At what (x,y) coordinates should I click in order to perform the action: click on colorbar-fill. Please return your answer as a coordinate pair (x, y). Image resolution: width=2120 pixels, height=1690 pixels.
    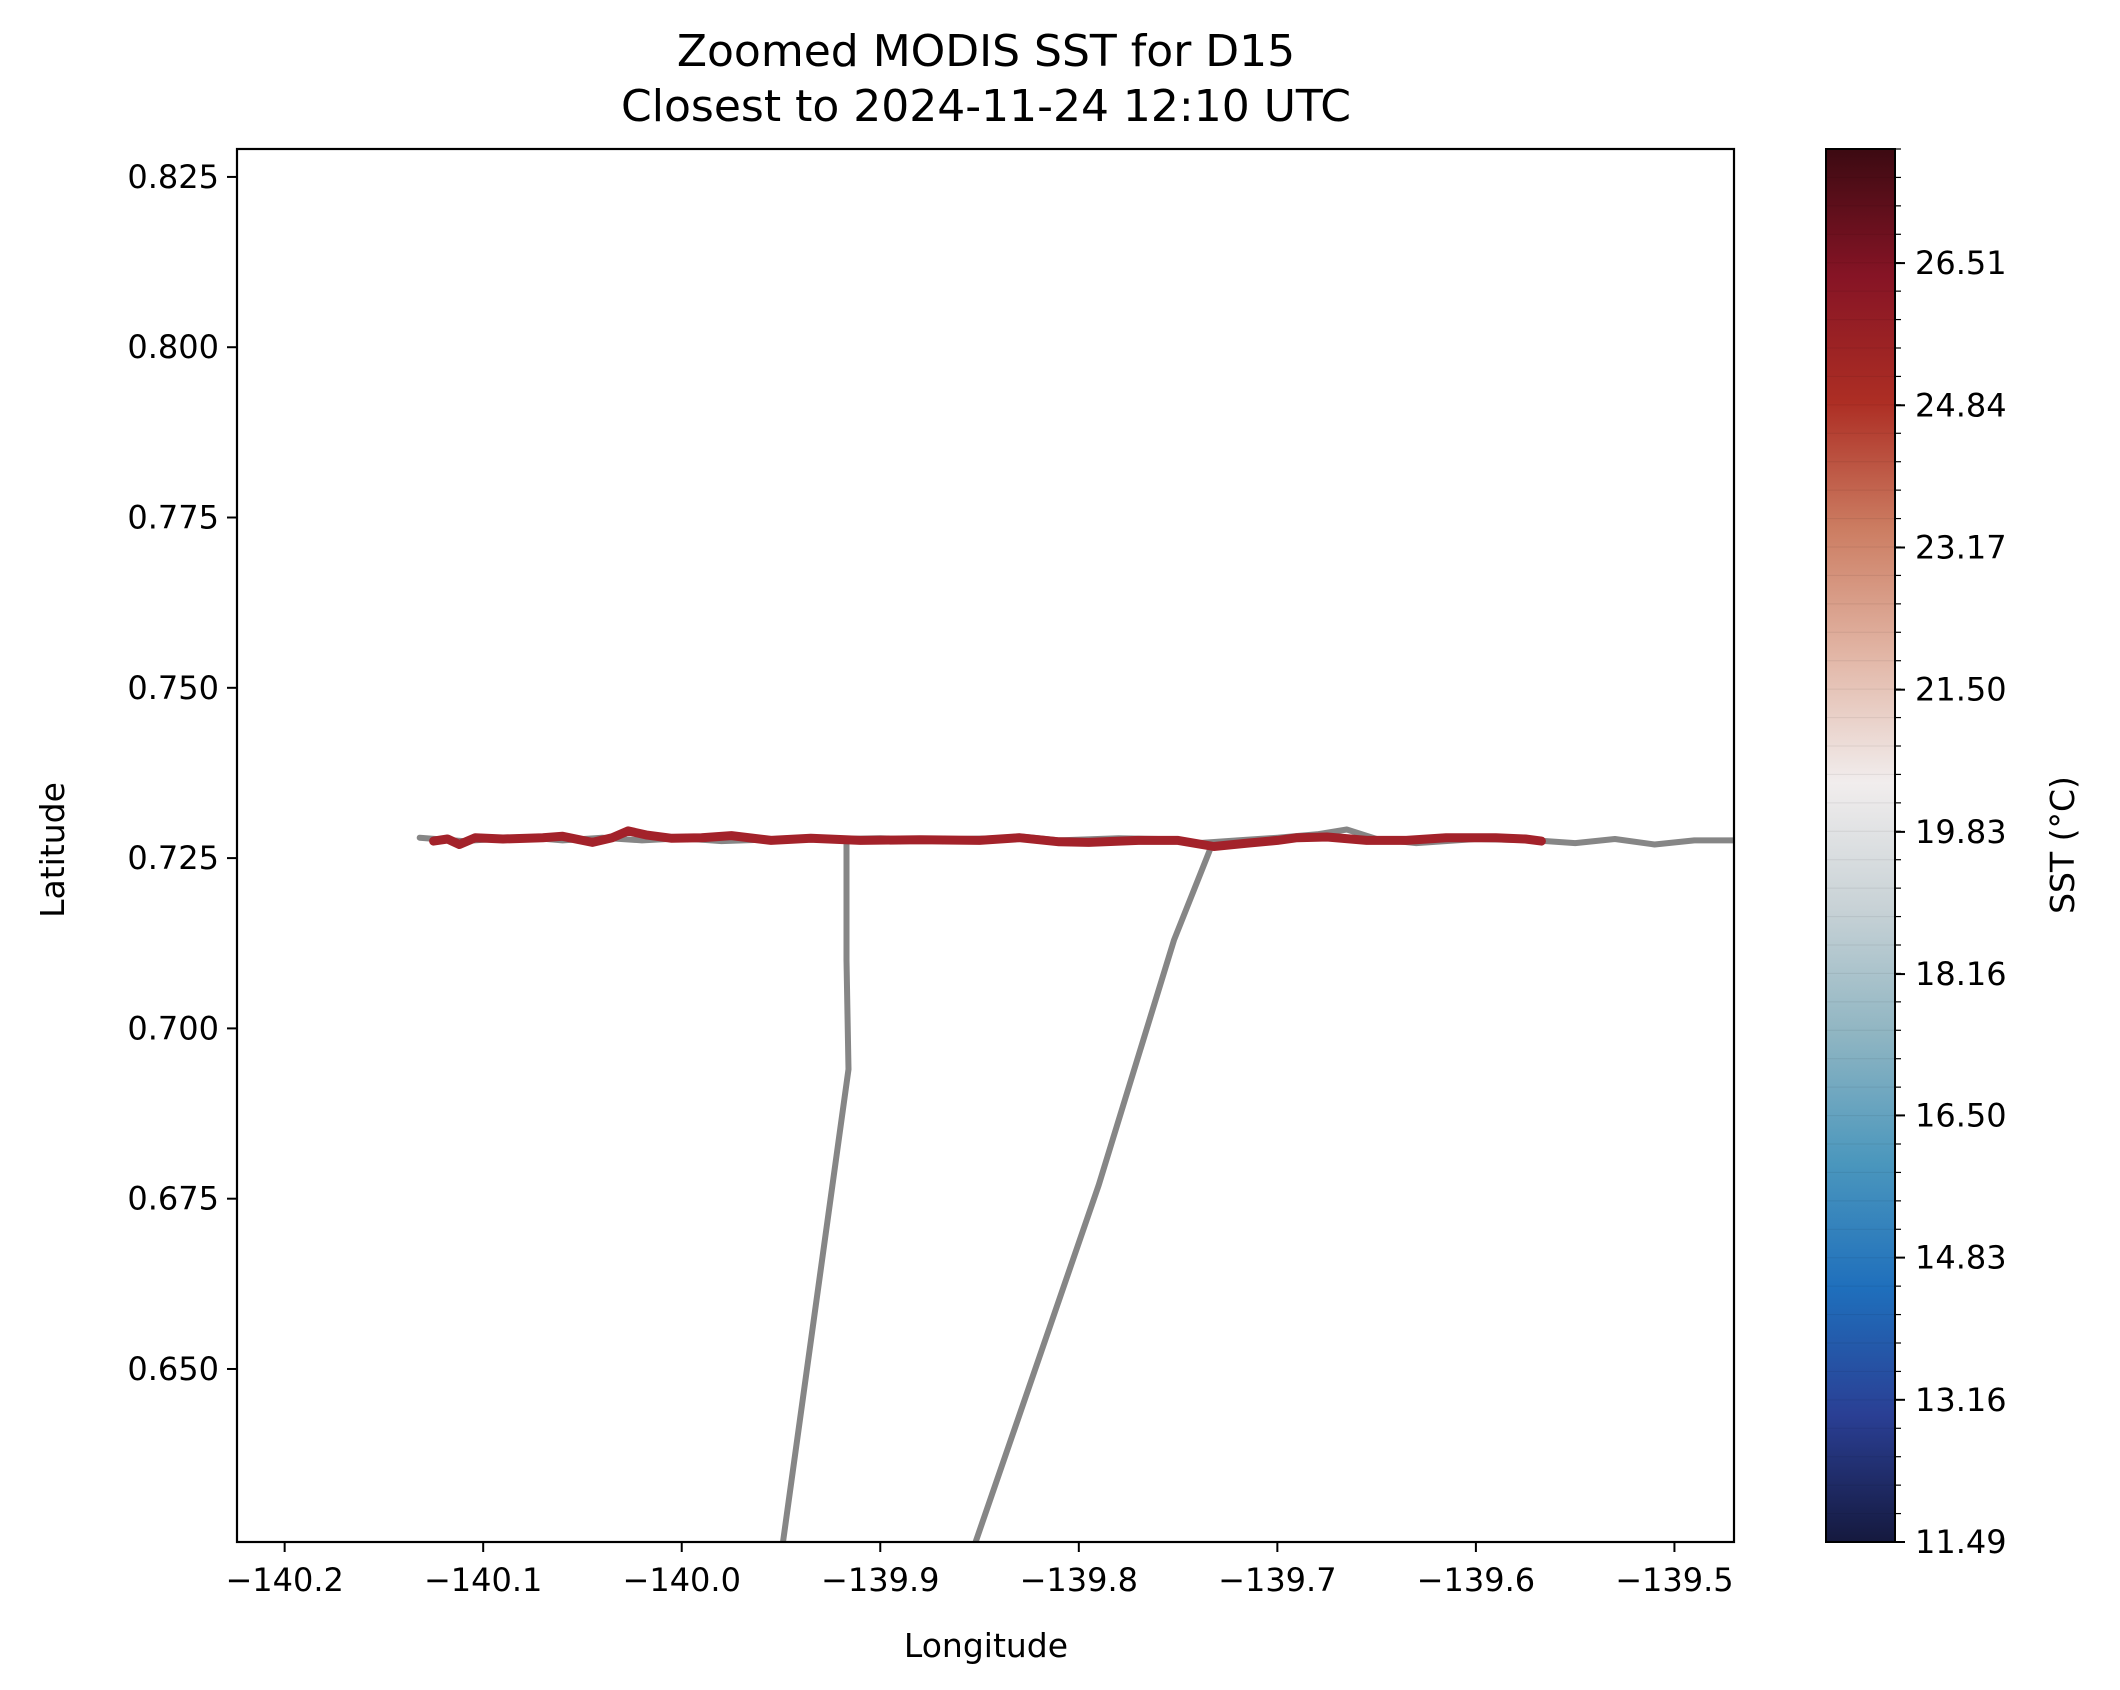
    Looking at the image, I should click on (1860, 845).